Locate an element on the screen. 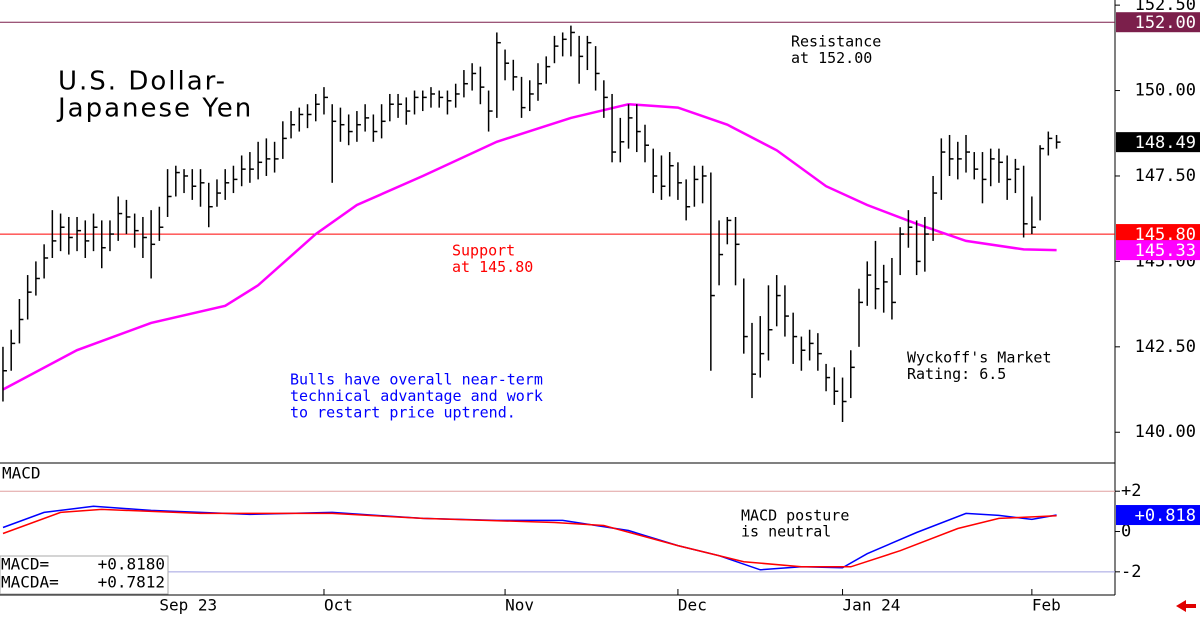  y-tick-label: 142.50 is located at coordinates (1165, 347).